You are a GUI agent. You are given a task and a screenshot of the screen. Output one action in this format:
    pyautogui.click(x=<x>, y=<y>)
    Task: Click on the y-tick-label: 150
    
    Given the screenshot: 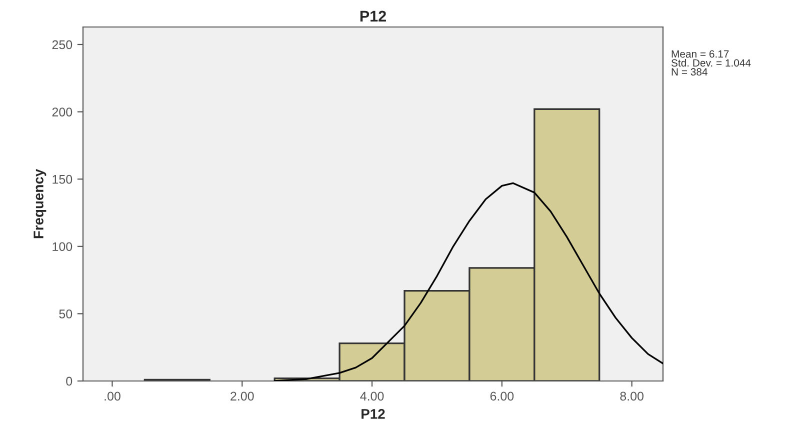 What is the action you would take?
    pyautogui.click(x=62, y=179)
    